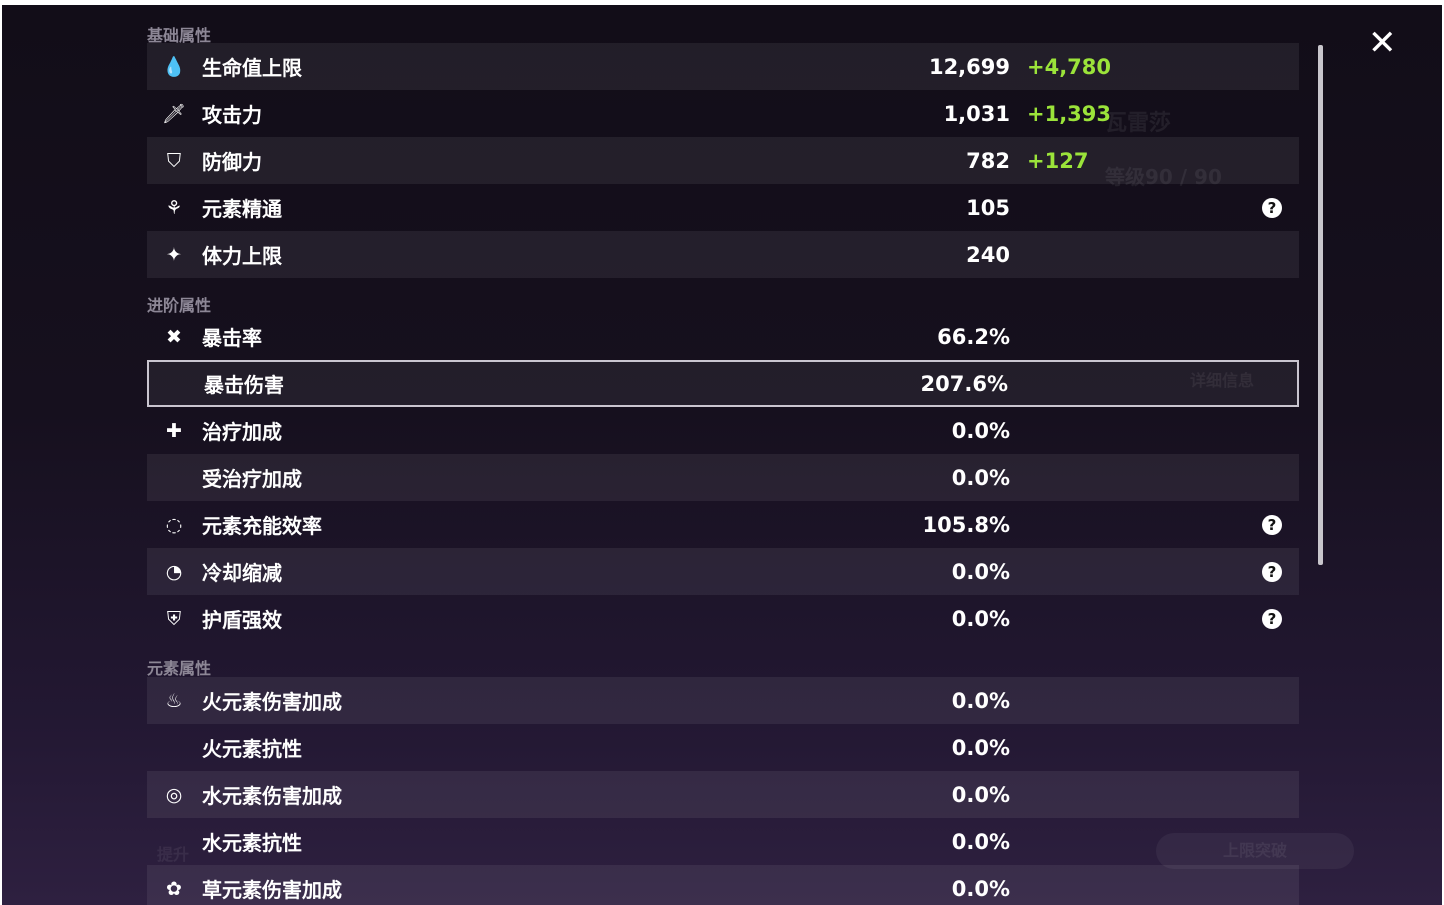 Image resolution: width=1444 pixels, height=905 pixels. What do you see at coordinates (179, 35) in the screenshot?
I see `section-title: 基础属性` at bounding box center [179, 35].